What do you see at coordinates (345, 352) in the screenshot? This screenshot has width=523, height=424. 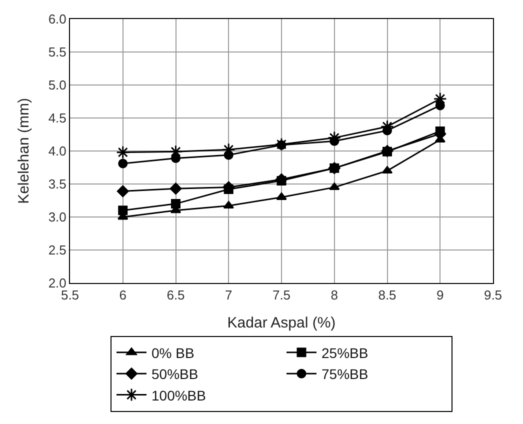 I see `legend-label: 25%BB` at bounding box center [345, 352].